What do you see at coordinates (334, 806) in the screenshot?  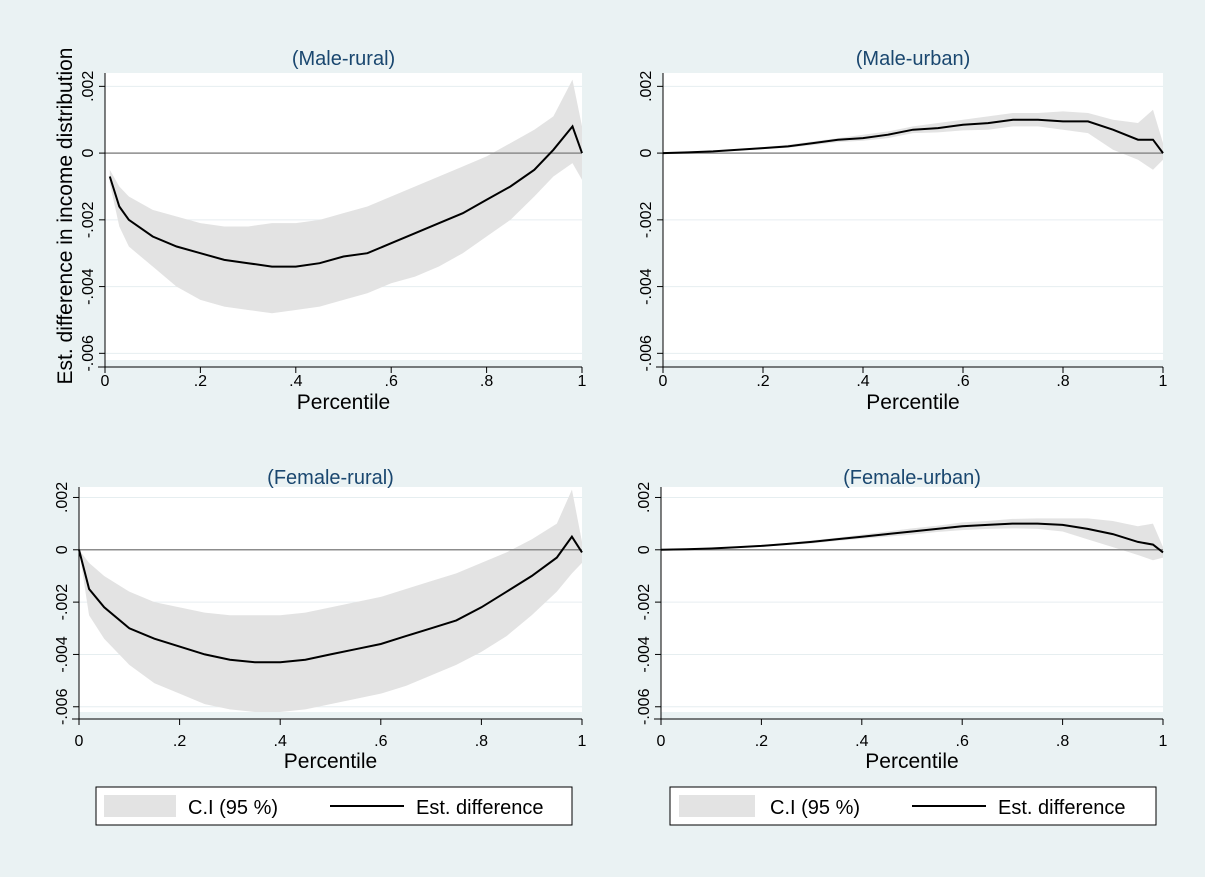 I see `legend-left: C.I (95 %) Est. difference` at bounding box center [334, 806].